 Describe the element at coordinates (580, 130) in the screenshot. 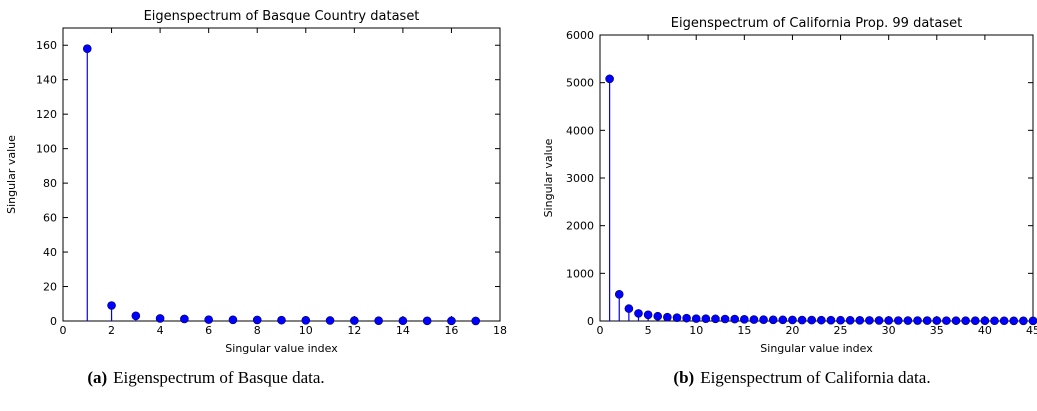

I see `y-tick-label: 4000` at that location.